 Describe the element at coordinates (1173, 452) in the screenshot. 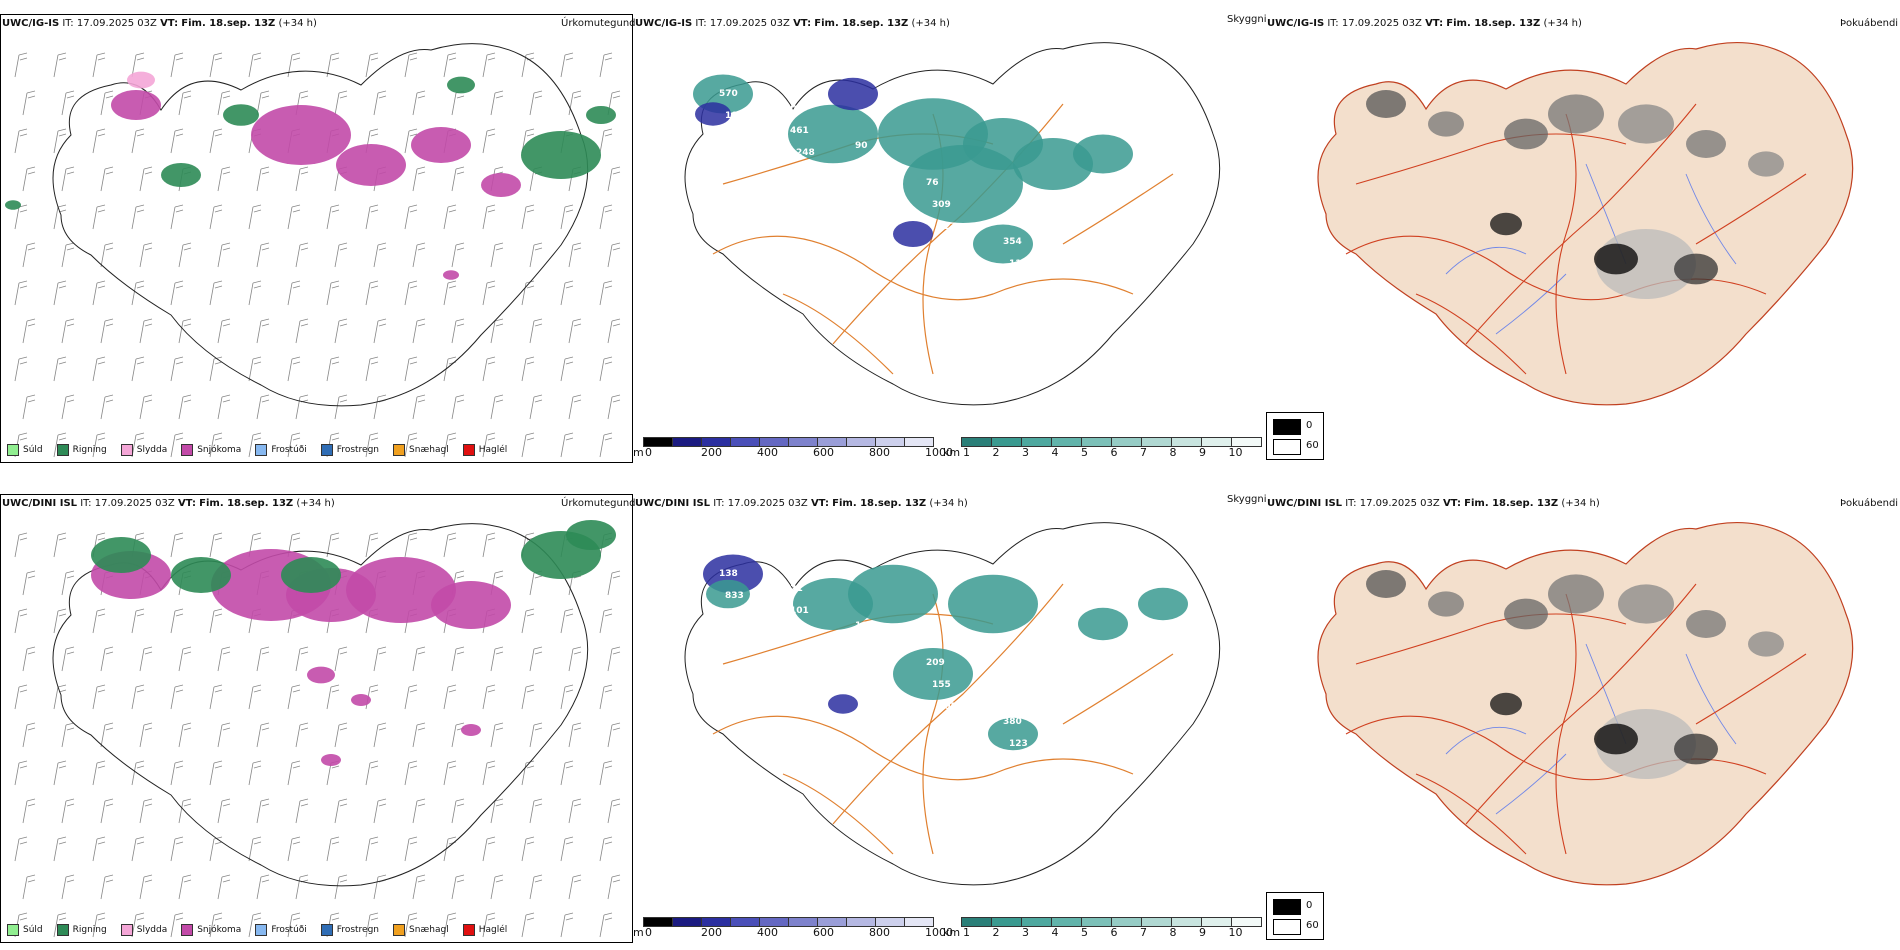

I see `visibility-tick: 8` at that location.